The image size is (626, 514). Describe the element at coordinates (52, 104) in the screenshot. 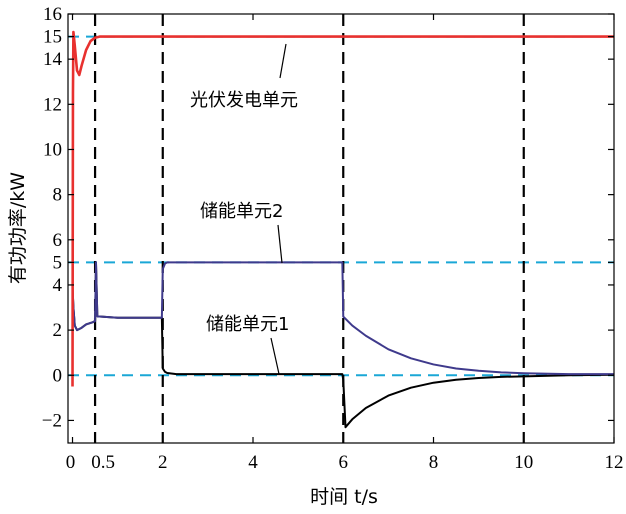

I see `y-tick-label: 12` at that location.